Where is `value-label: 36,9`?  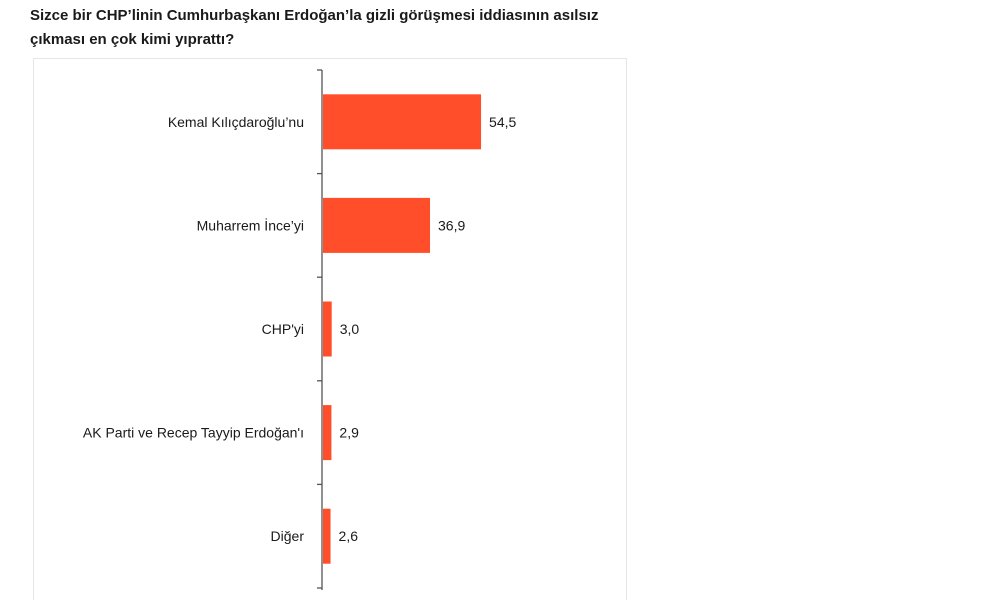
value-label: 36,9 is located at coordinates (451, 225).